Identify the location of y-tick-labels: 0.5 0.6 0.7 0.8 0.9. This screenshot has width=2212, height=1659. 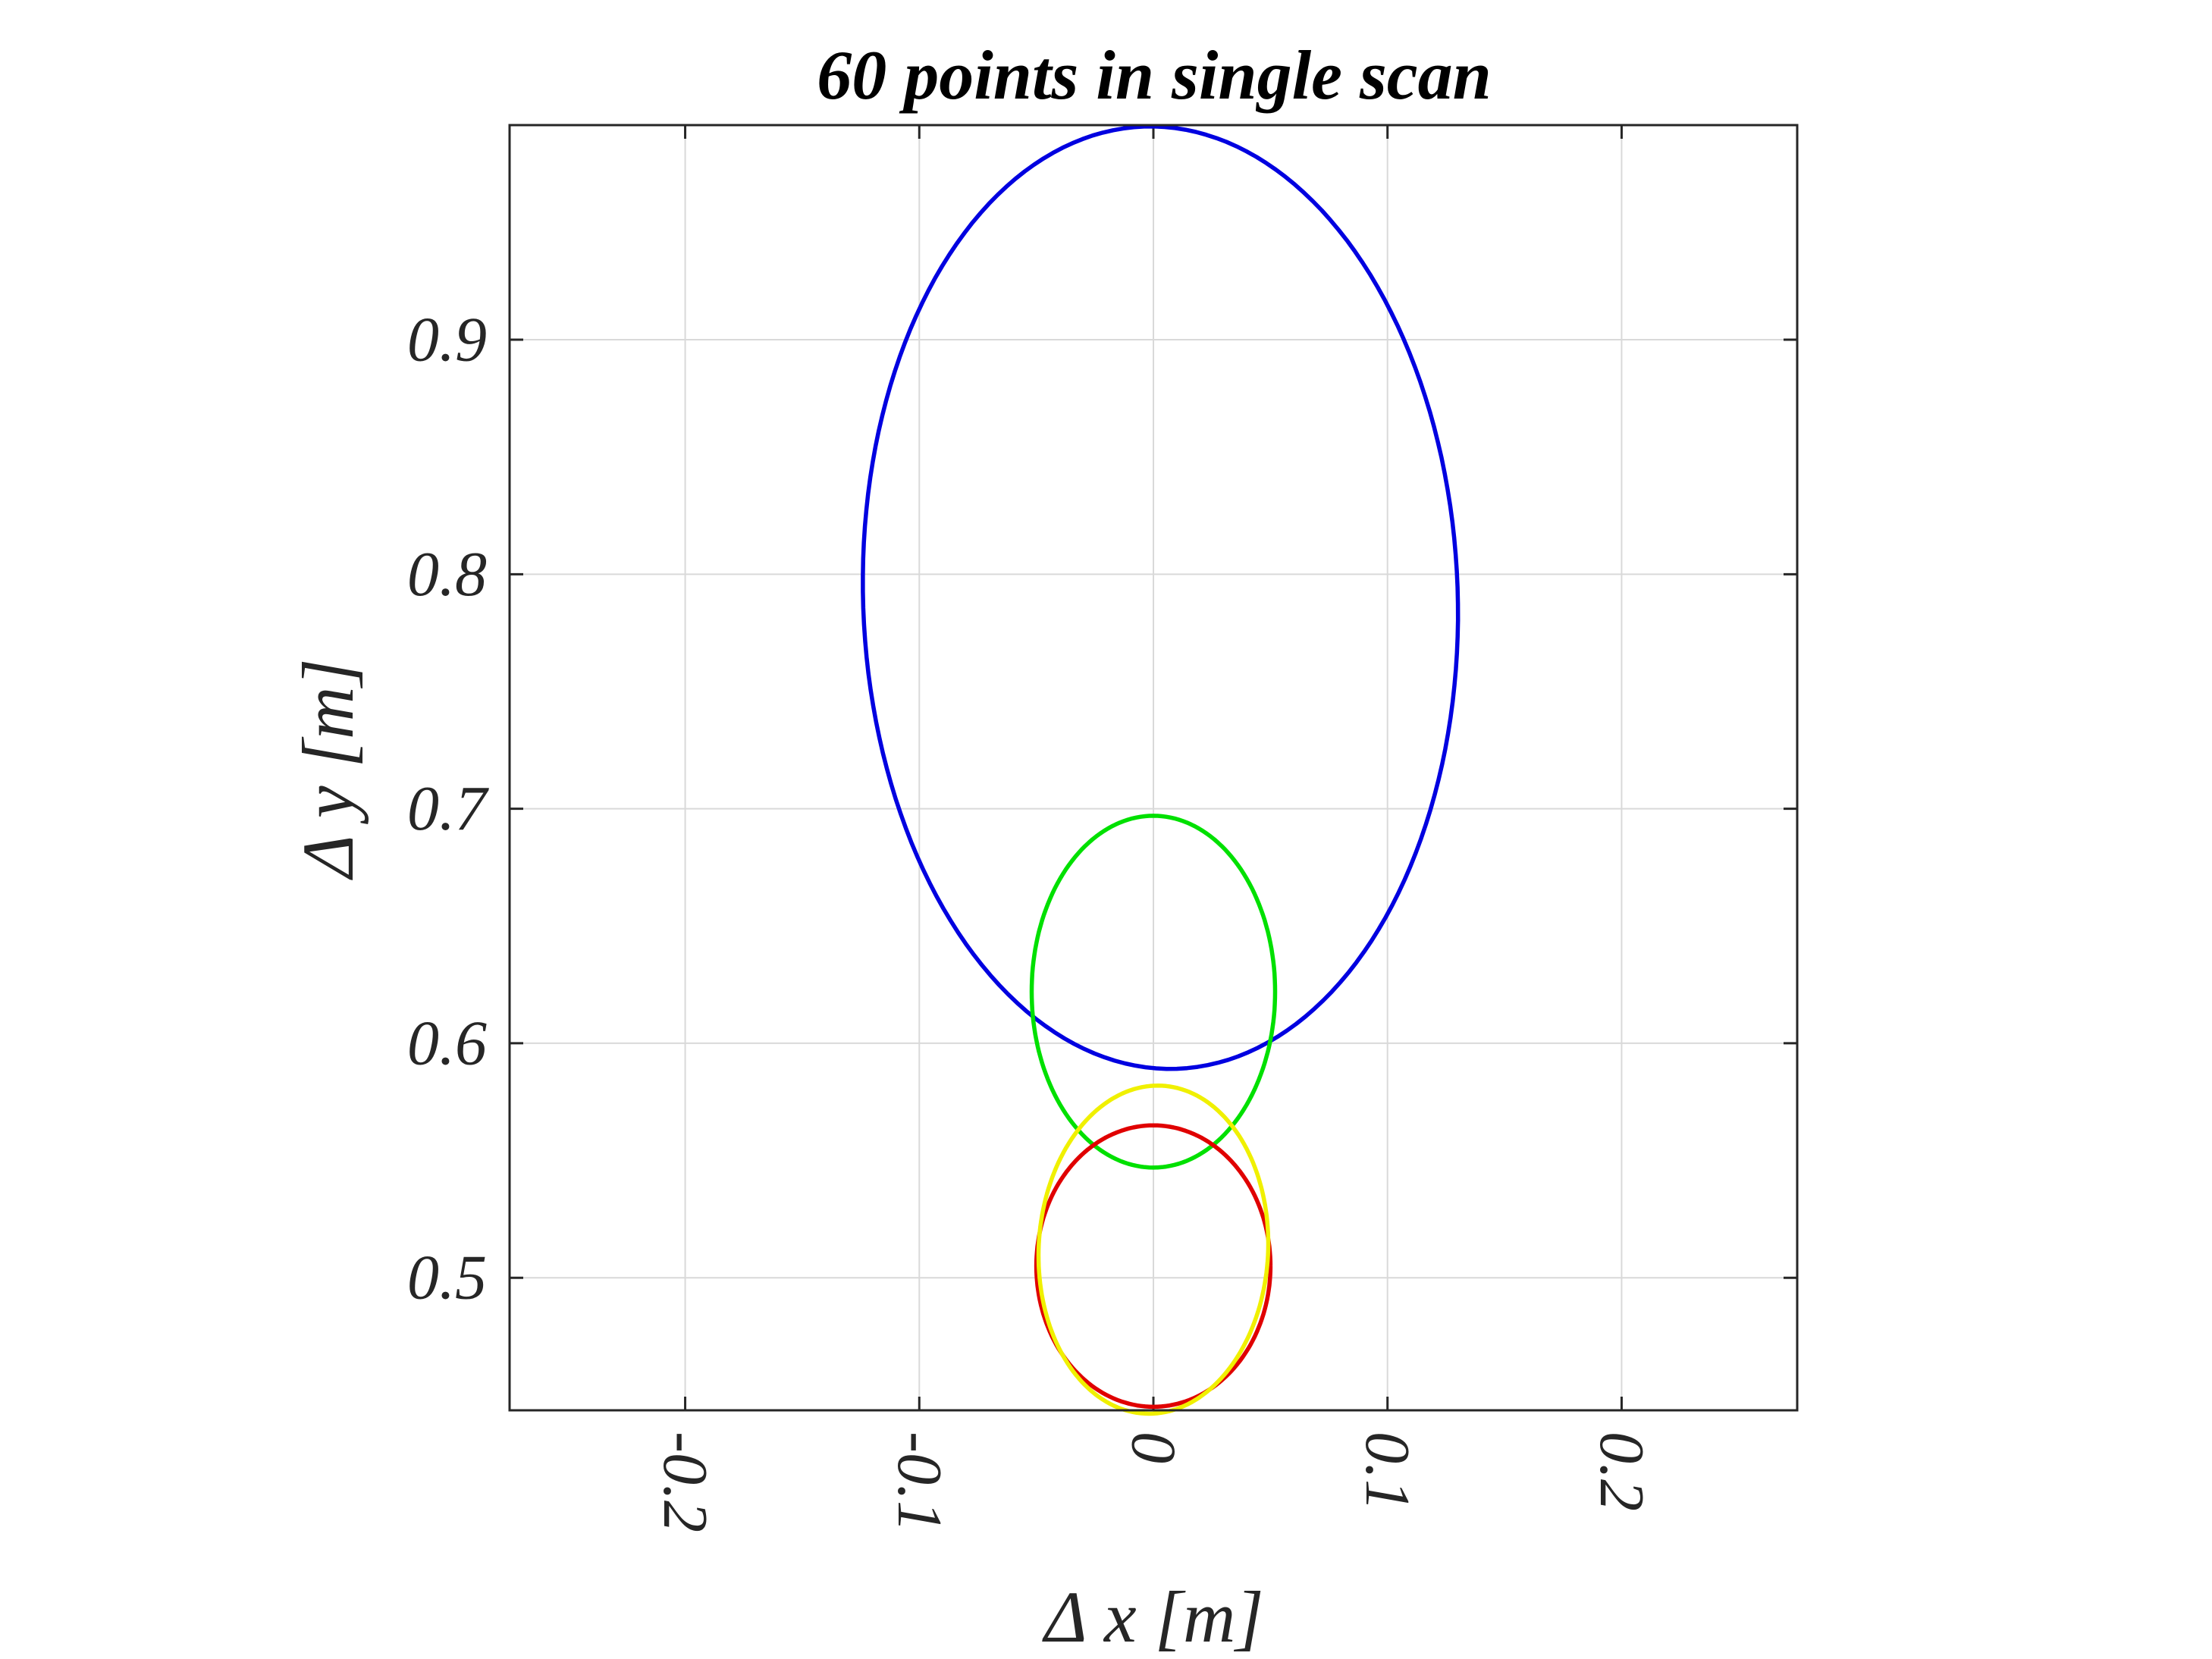
(448, 809).